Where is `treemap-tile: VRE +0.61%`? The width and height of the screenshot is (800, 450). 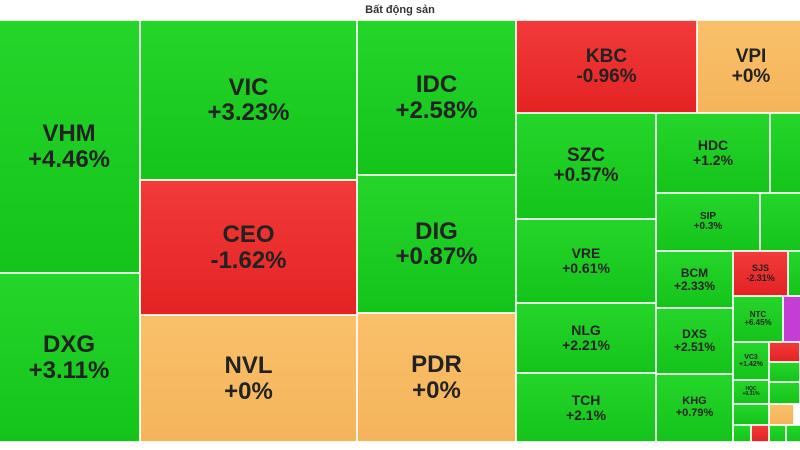
treemap-tile: VRE +0.61% is located at coordinates (586, 261).